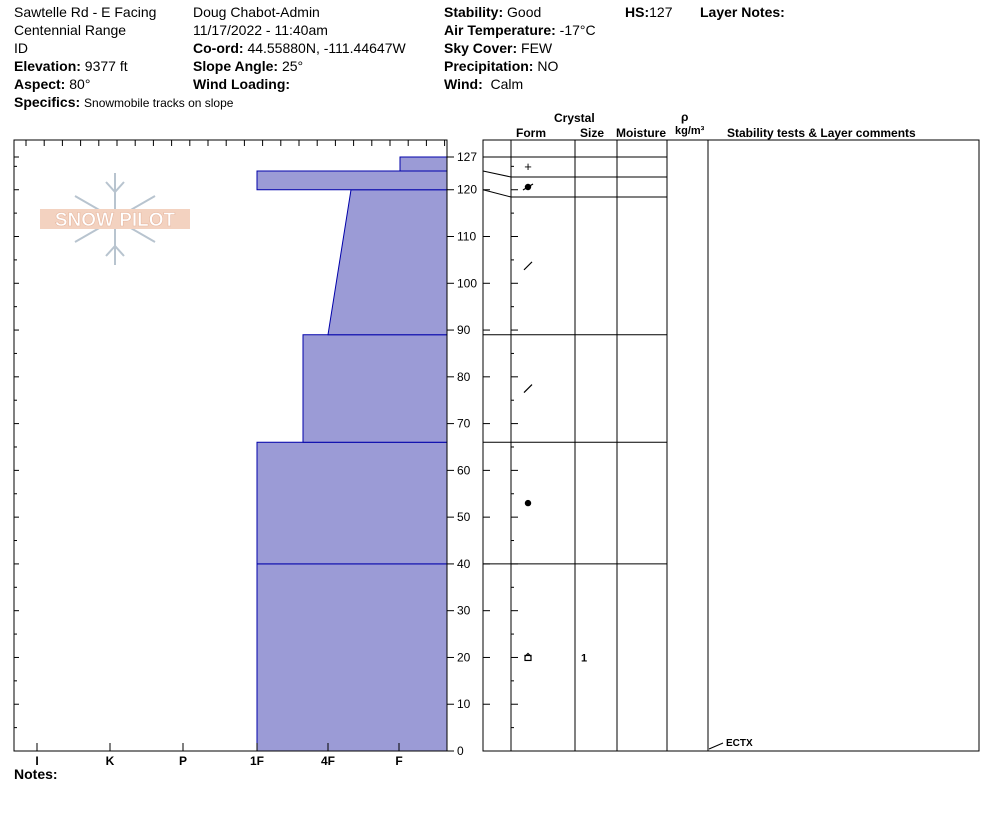 This screenshot has width=994, height=840. Describe the element at coordinates (641, 133) in the screenshot. I see `moisture-header: Moisture` at that location.